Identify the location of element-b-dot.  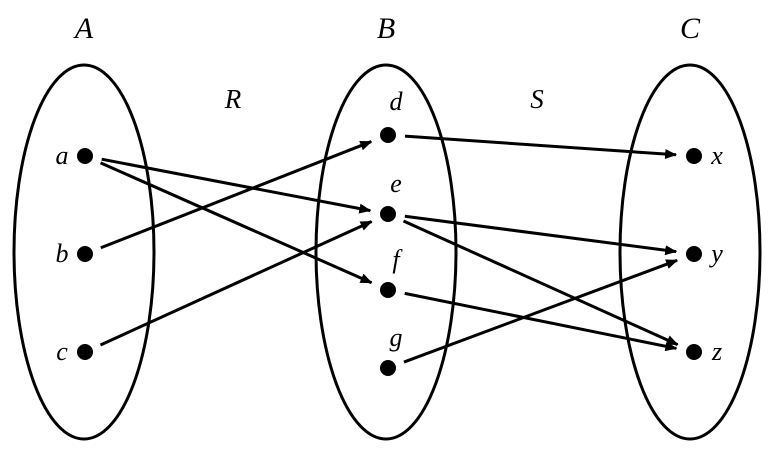
(85, 254).